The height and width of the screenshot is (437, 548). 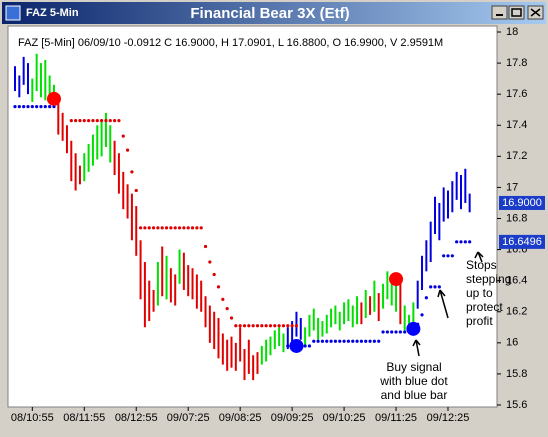 I want to click on y-tick-label: 17.6, so click(x=516, y=94).